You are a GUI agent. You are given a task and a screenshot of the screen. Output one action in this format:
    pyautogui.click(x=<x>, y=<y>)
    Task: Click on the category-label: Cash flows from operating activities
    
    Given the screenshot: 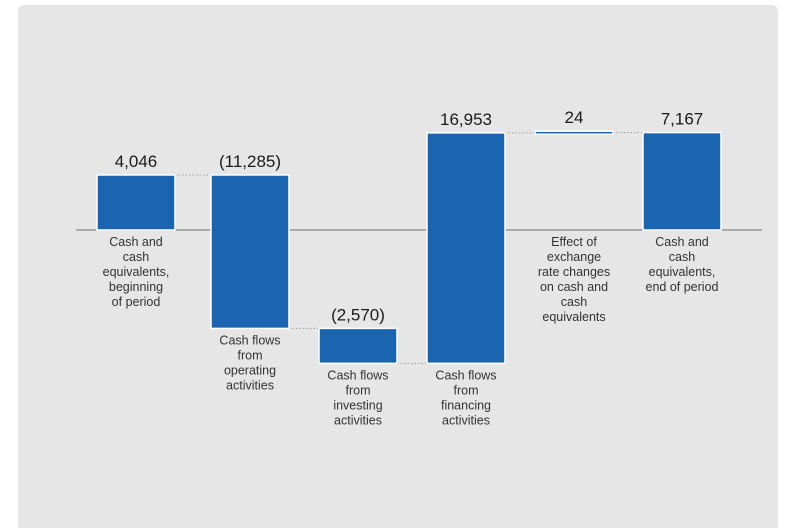 What is the action you would take?
    pyautogui.click(x=249, y=362)
    